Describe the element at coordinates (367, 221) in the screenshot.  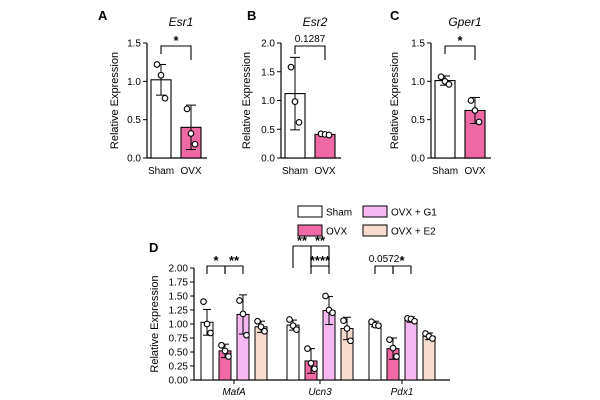
I see `legend: Sham OVX OVX + G1 OVX + E2` at that location.